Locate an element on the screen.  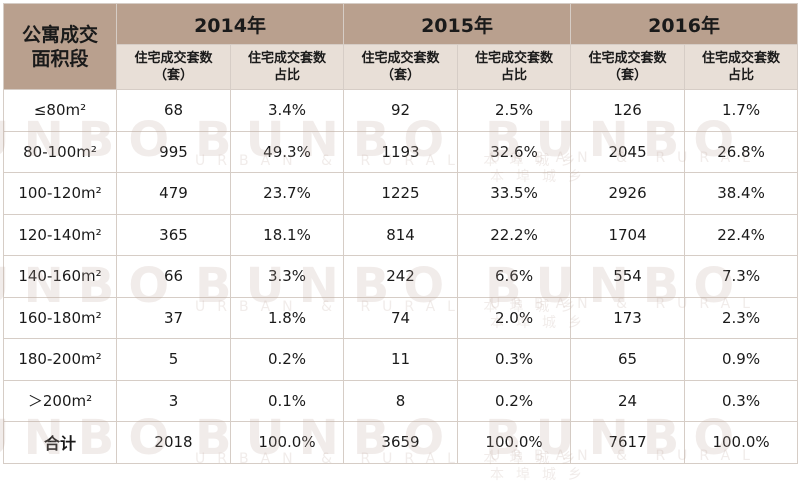
count-2015: 242 is located at coordinates (401, 276).